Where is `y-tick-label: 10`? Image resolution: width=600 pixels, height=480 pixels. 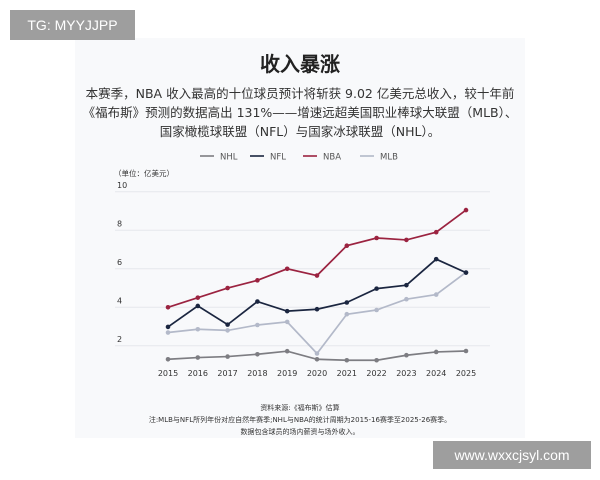
y-tick-label: 10 is located at coordinates (122, 185).